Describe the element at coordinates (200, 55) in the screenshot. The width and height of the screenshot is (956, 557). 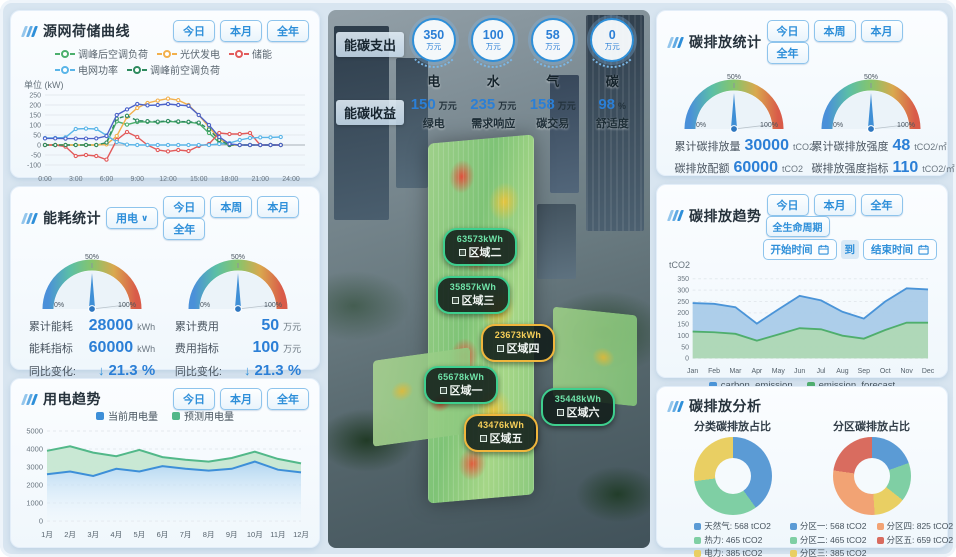
I see `legend-label: 光伏发电` at that location.